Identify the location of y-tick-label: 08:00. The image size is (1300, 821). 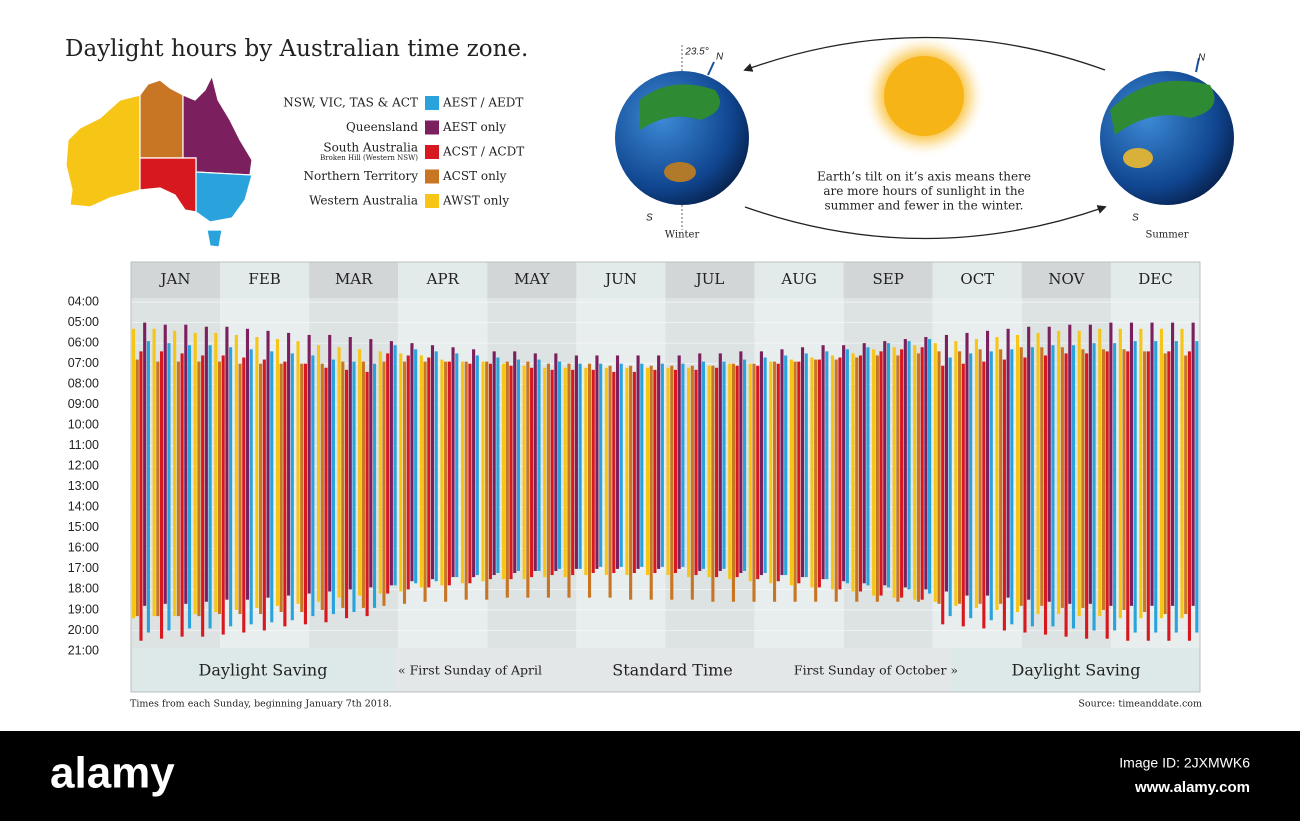
(83, 383).